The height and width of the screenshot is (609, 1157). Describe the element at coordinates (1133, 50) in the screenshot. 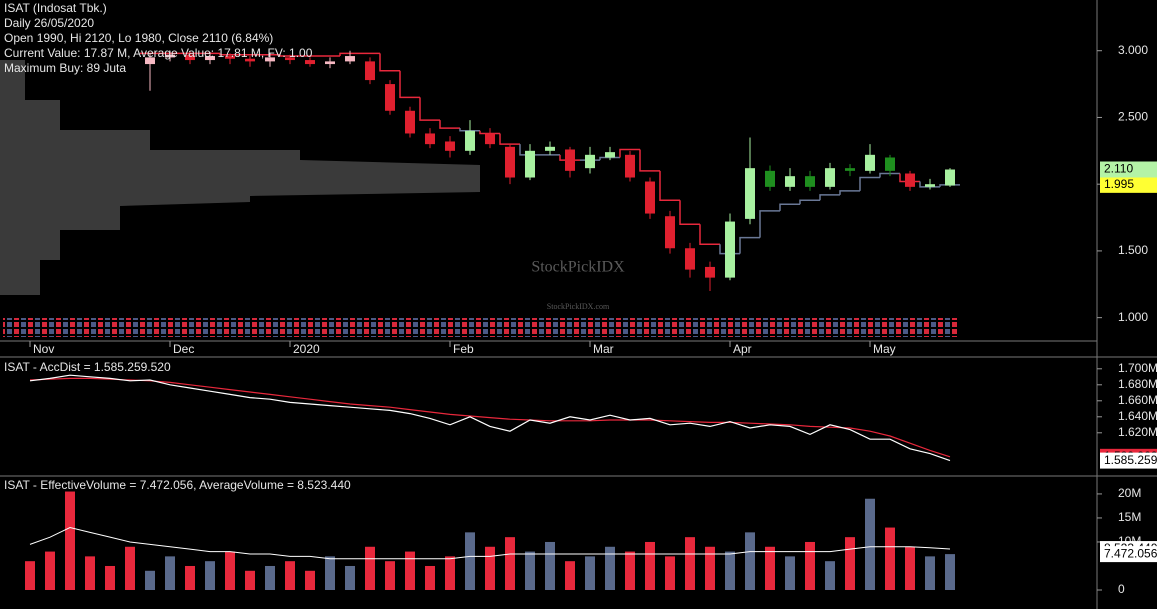

I see `y-tick-label: 3.000` at that location.